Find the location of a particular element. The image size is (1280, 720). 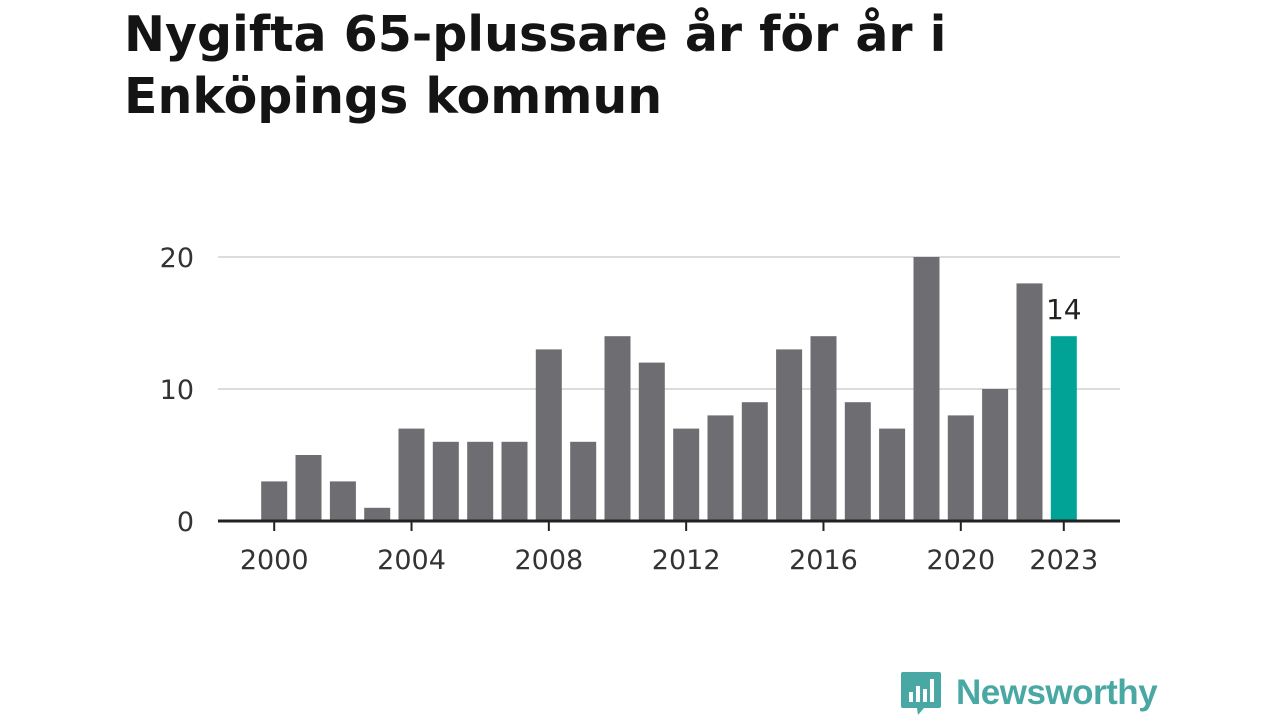

brand-name: Newsworthy is located at coordinates (1057, 692).